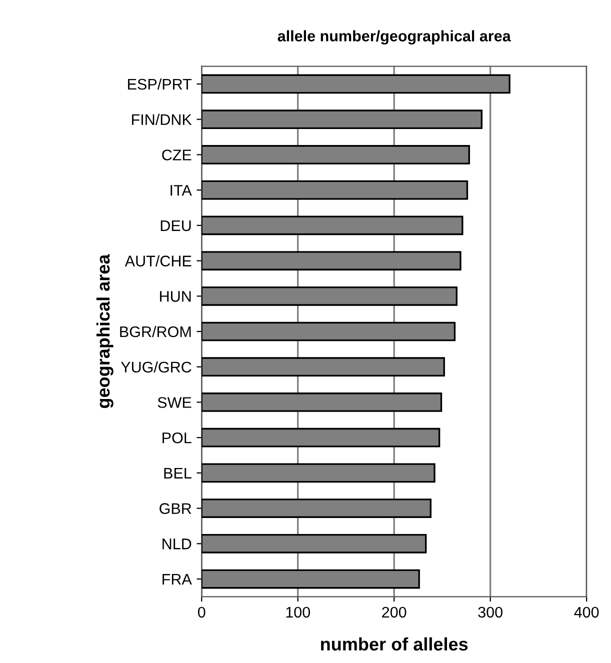 Image resolution: width=611 pixels, height=663 pixels. Describe the element at coordinates (394, 37) in the screenshot. I see `chart-title: allele number/geographical area` at that location.